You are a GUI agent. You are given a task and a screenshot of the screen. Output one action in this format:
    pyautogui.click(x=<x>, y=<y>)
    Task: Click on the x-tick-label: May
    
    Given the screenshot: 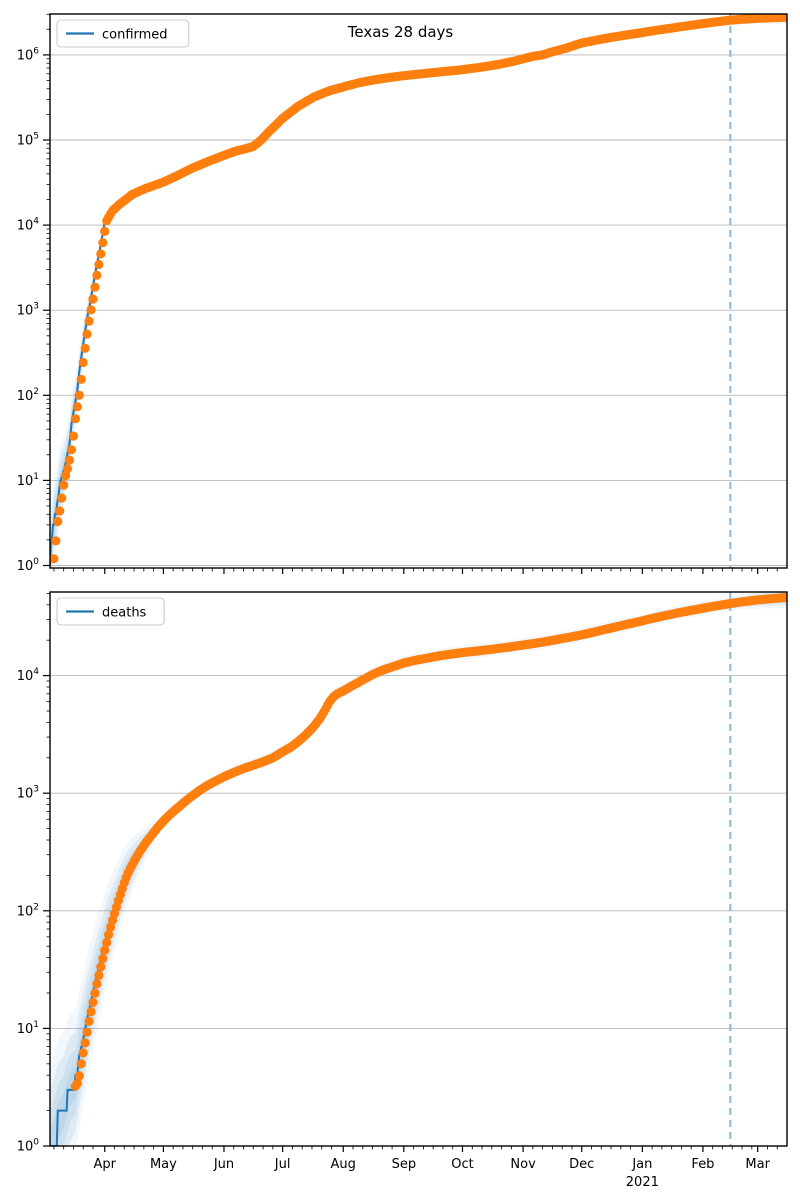 What is the action you would take?
    pyautogui.click(x=163, y=1164)
    